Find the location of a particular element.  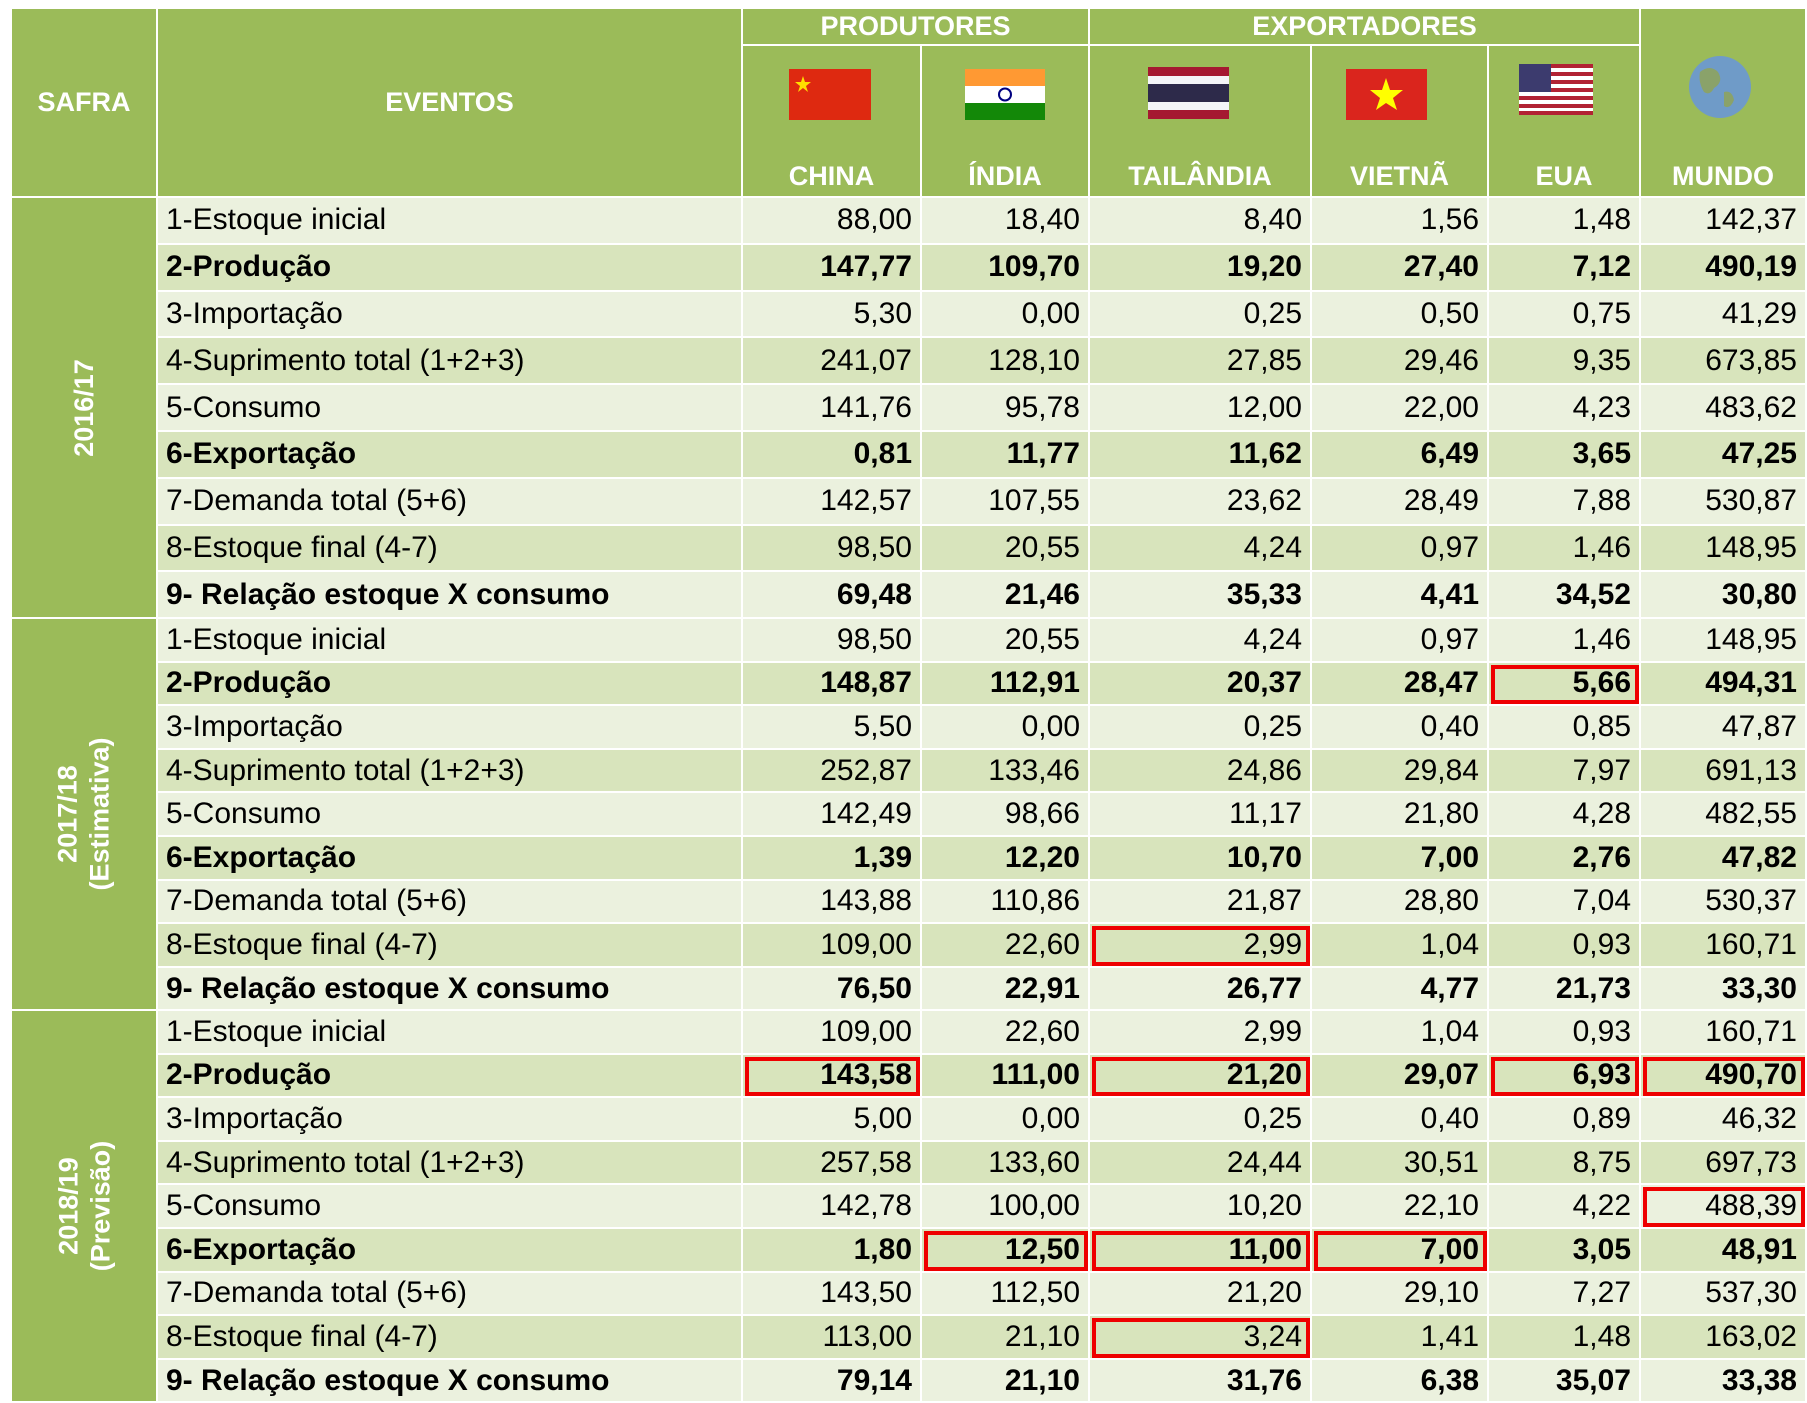

value-cell: 20,37 is located at coordinates (1201, 684).